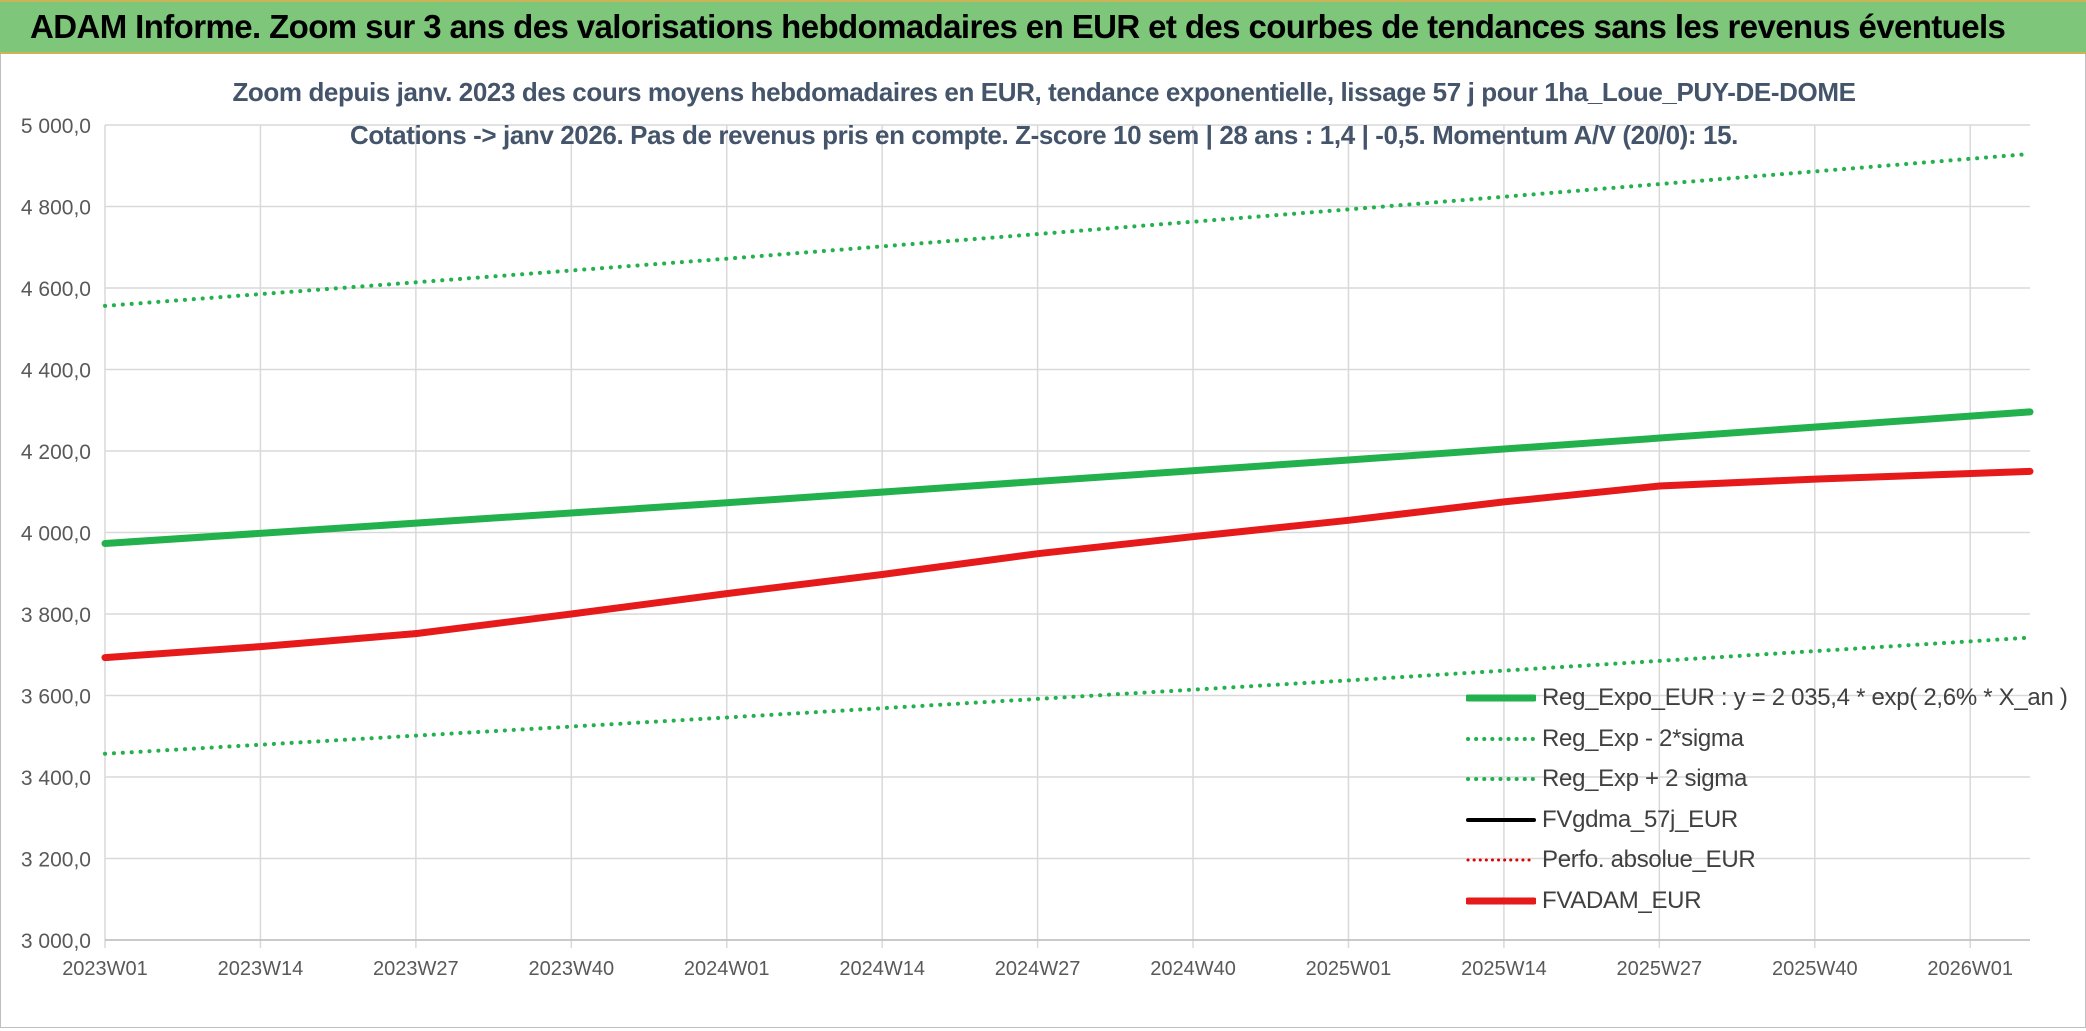  Describe the element at coordinates (56, 615) in the screenshot. I see `y-tick-label: 3 800,0` at that location.